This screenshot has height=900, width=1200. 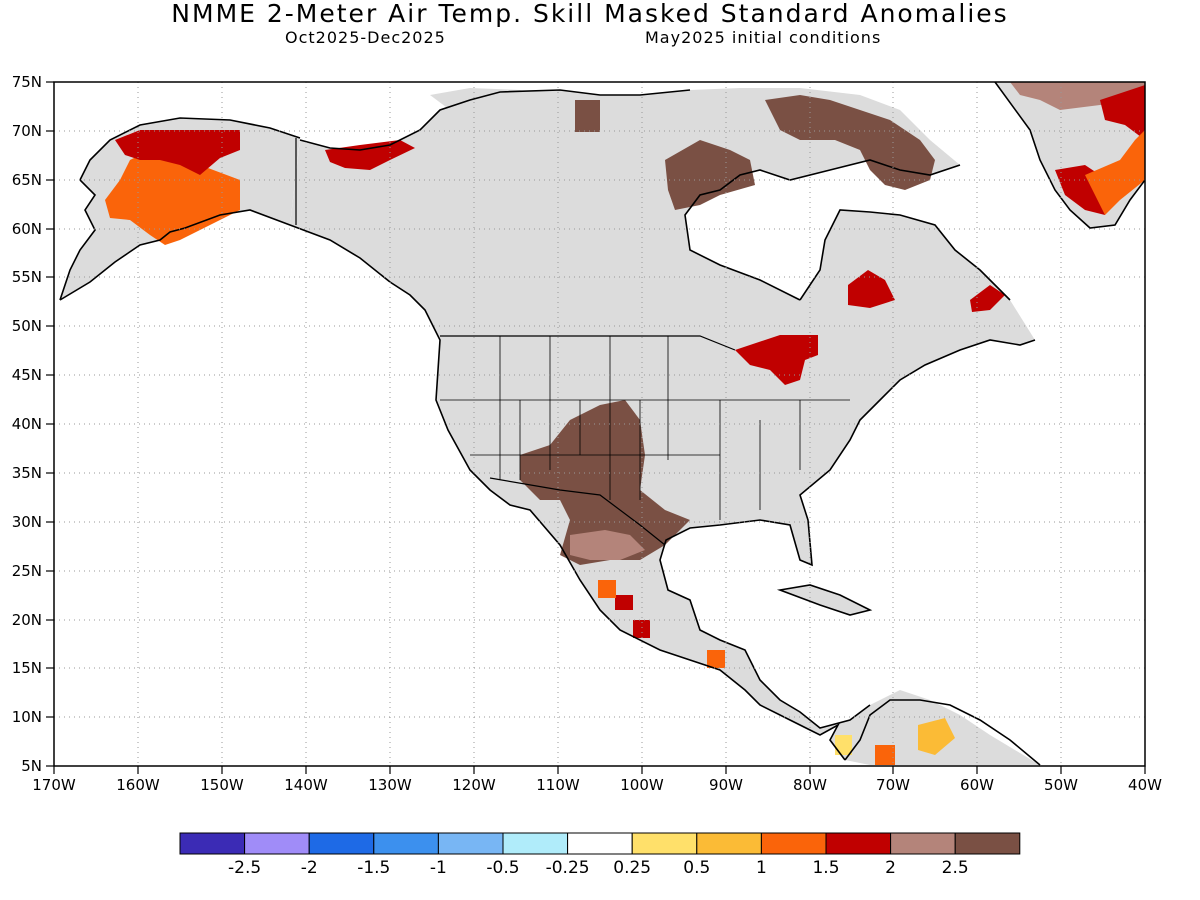 What do you see at coordinates (696, 868) in the screenshot?
I see `colorbar-label: 0.5` at bounding box center [696, 868].